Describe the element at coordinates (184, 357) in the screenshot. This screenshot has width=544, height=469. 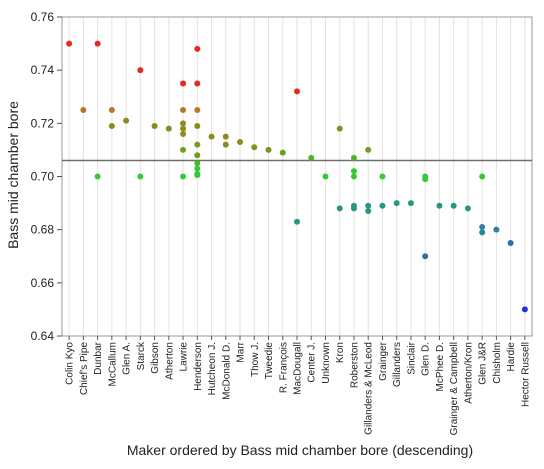
I see `x-tick-label: Lawrie` at that location.